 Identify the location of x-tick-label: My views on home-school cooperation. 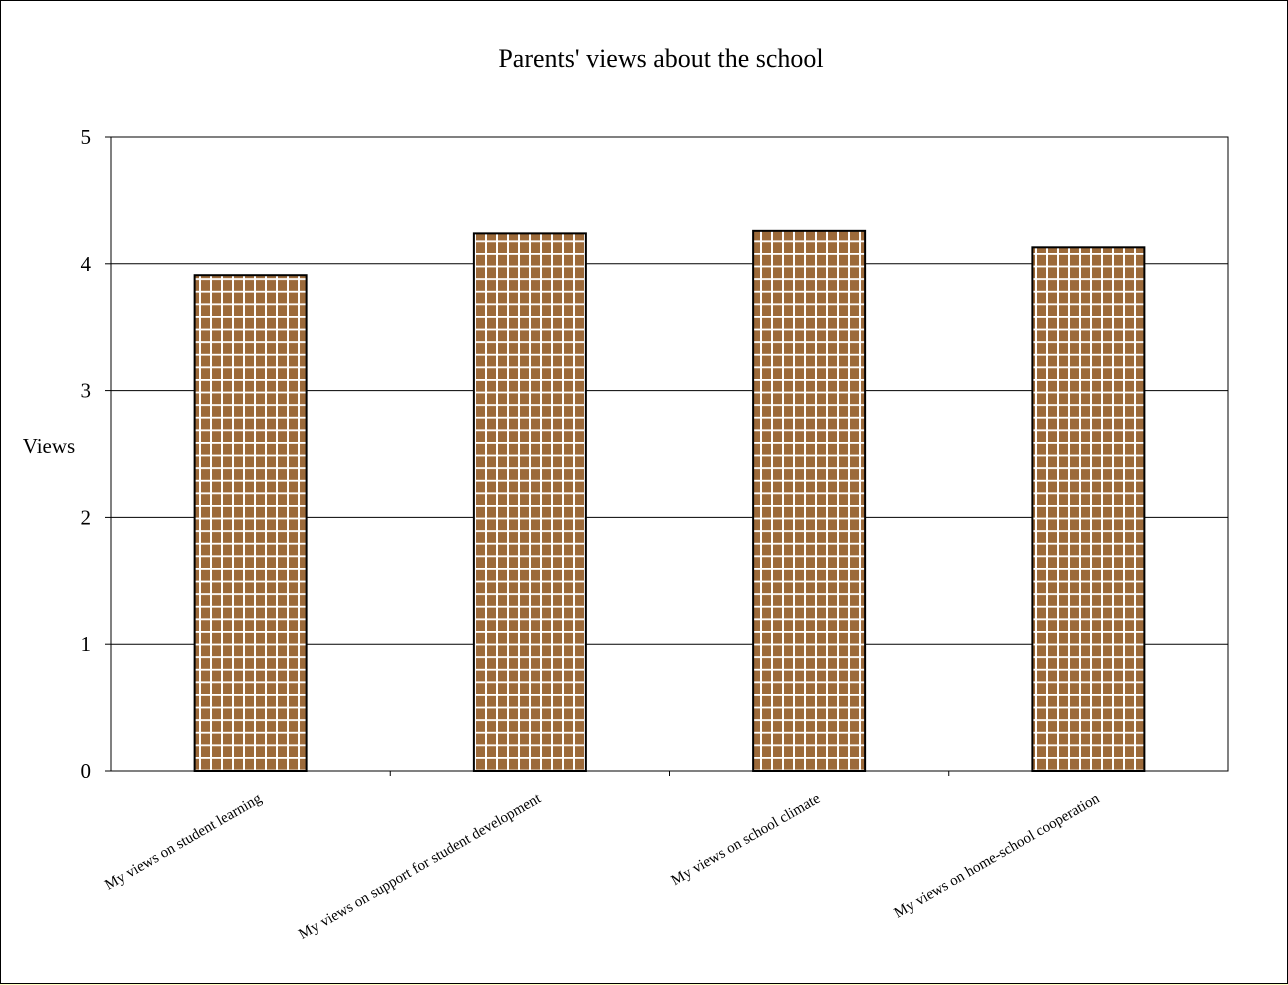
(997, 855).